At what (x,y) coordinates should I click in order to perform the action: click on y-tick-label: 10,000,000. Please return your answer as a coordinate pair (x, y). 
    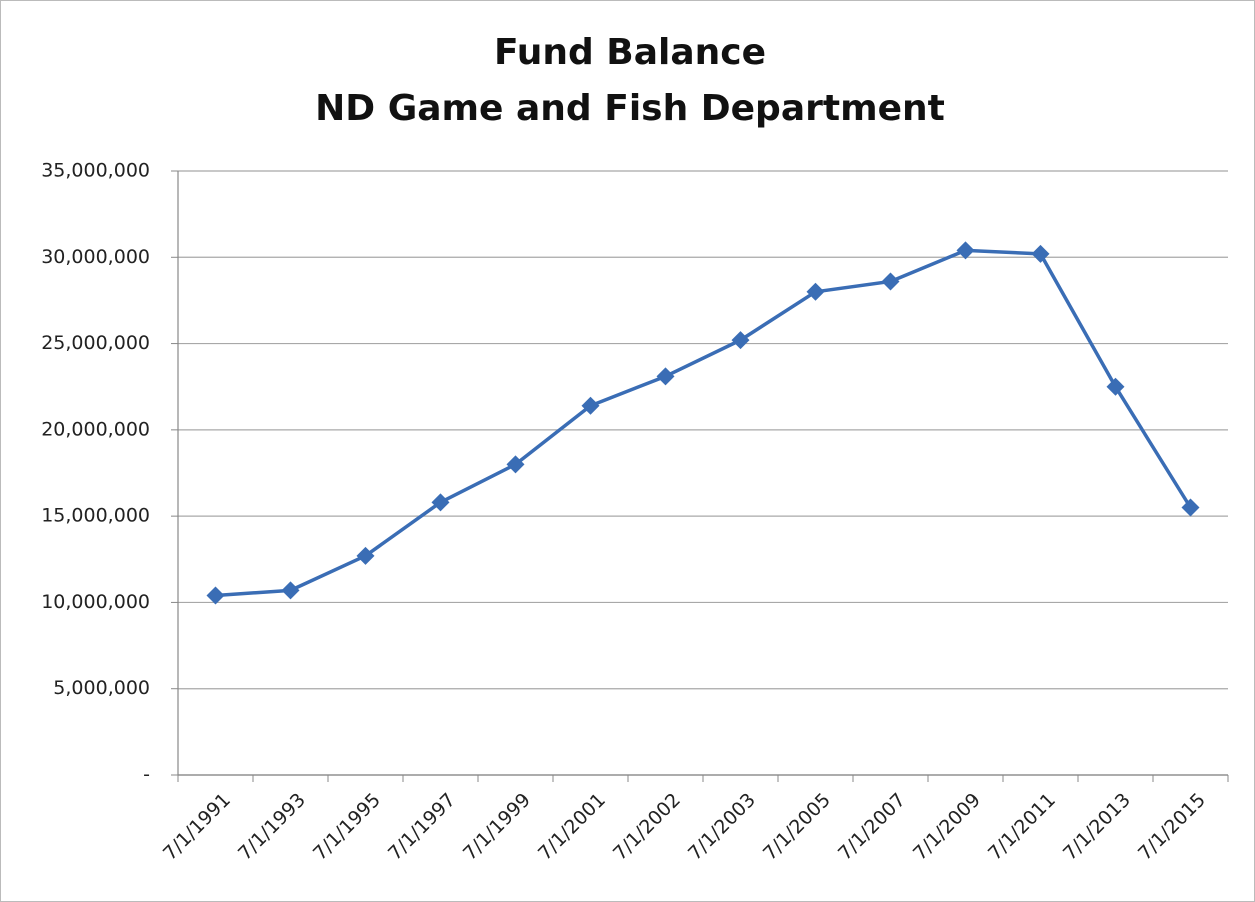
    Looking at the image, I should click on (95, 602).